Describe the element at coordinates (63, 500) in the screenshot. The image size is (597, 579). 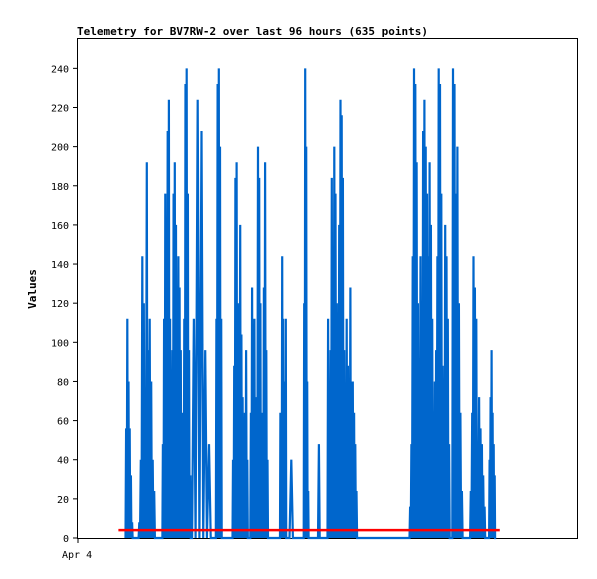
I see `y-tick-label-20: 20` at that location.